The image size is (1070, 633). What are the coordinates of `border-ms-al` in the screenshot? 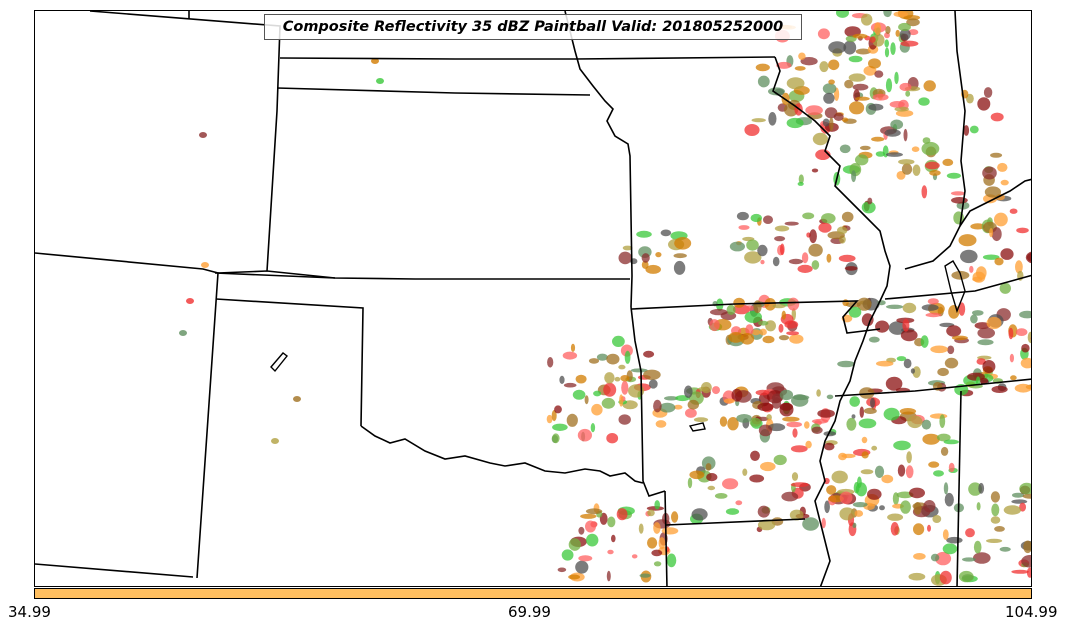 It's located at (959, 488).